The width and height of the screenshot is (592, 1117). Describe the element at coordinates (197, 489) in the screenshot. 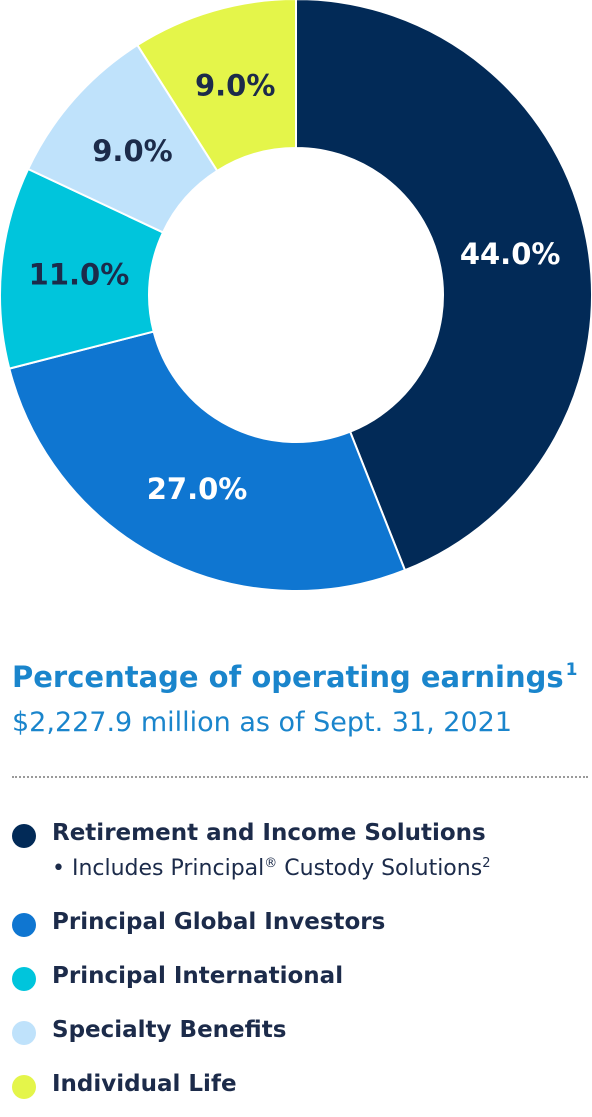

I see `slice-data-label-1: 27.0%` at that location.